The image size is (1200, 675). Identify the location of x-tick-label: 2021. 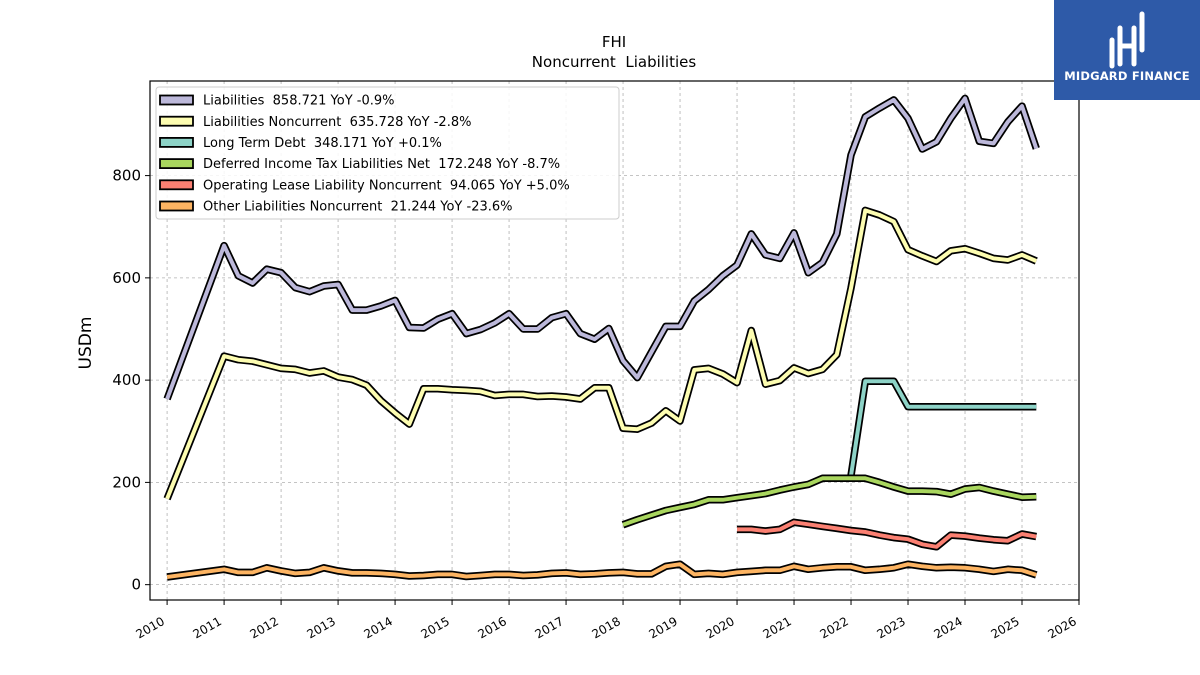
(776, 627).